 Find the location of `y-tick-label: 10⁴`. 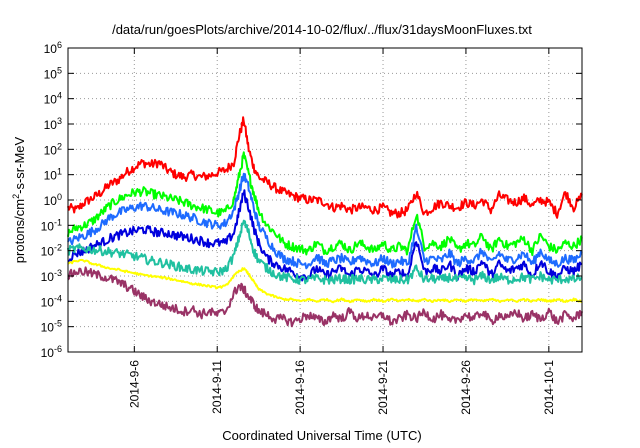

y-tick-label: 10⁴ is located at coordinates (53, 99).